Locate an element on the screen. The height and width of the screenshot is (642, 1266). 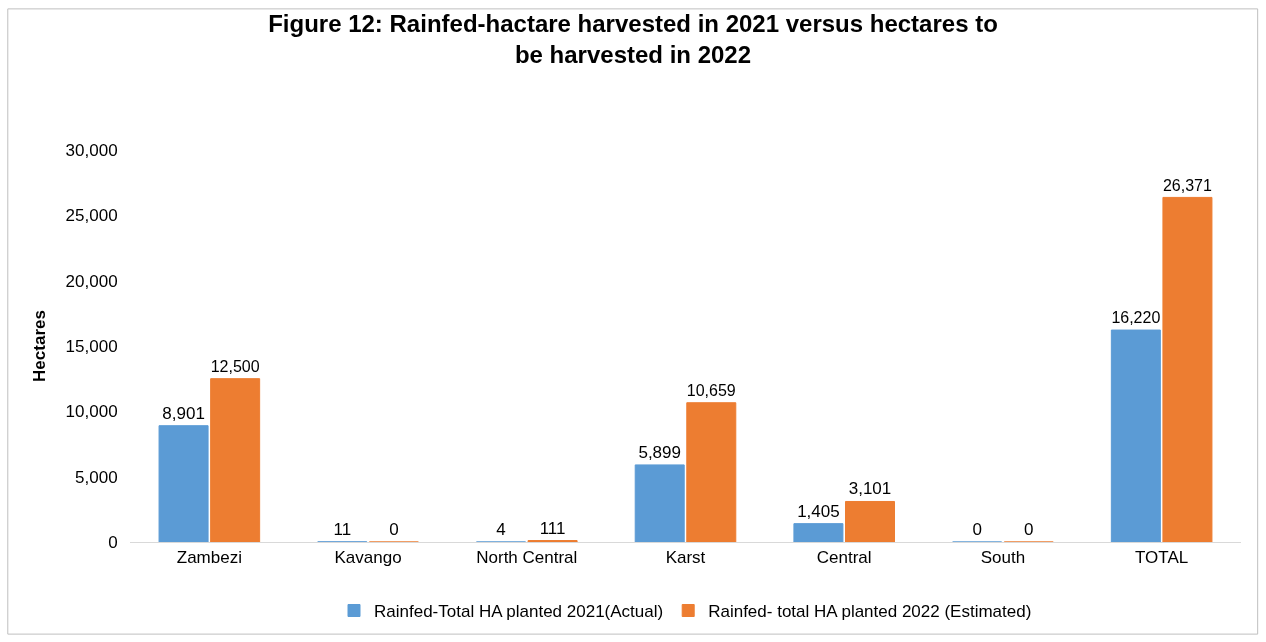
data-label: 111 is located at coordinates (552, 528).